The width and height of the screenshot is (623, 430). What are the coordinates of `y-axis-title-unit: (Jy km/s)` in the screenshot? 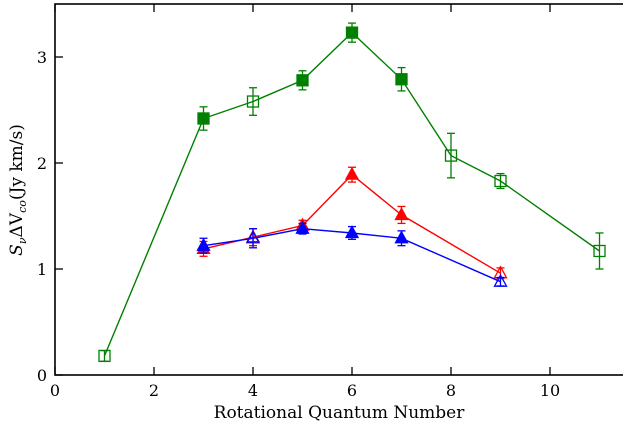 It's located at (17, 162).